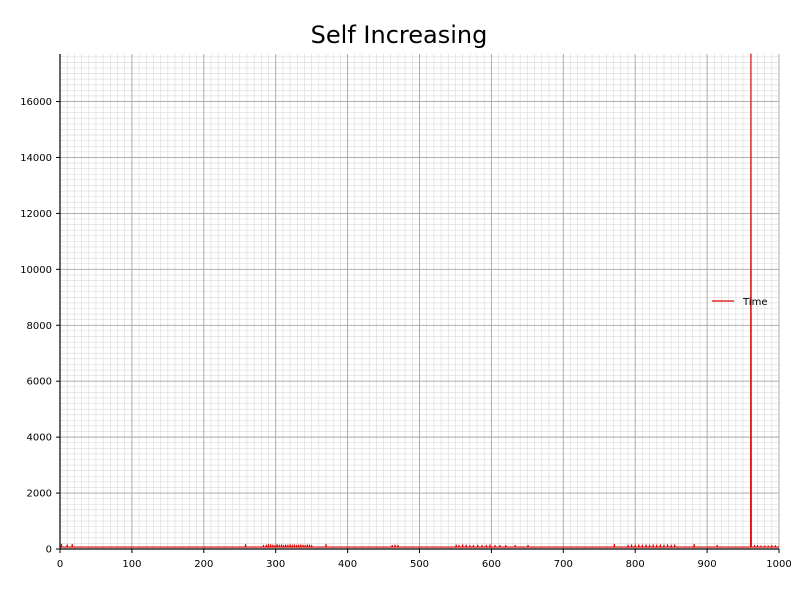  I want to click on y-tick-label: 16000, so click(36, 102).